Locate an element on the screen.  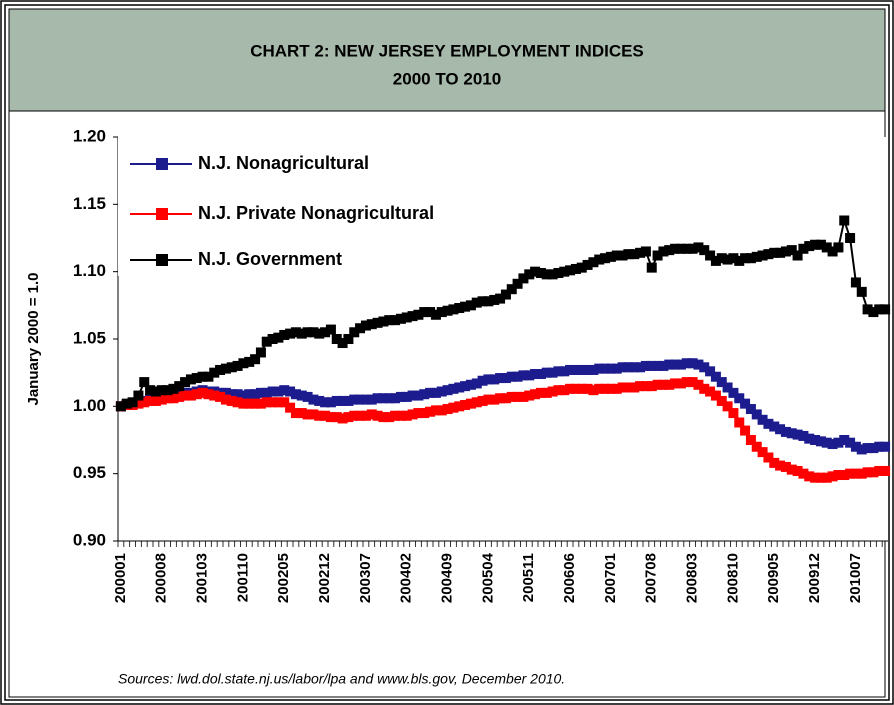
legend-label: N.J. Government is located at coordinates (270, 259).